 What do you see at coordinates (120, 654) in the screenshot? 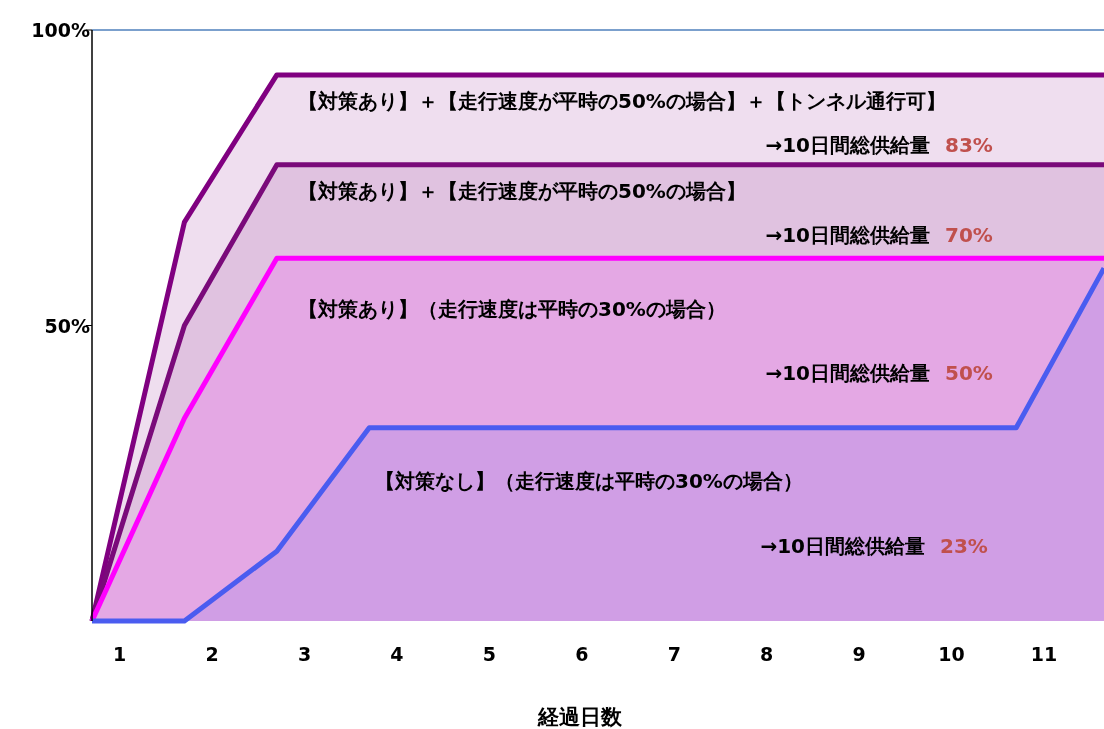
I see `x-tick-label: 1` at bounding box center [120, 654].